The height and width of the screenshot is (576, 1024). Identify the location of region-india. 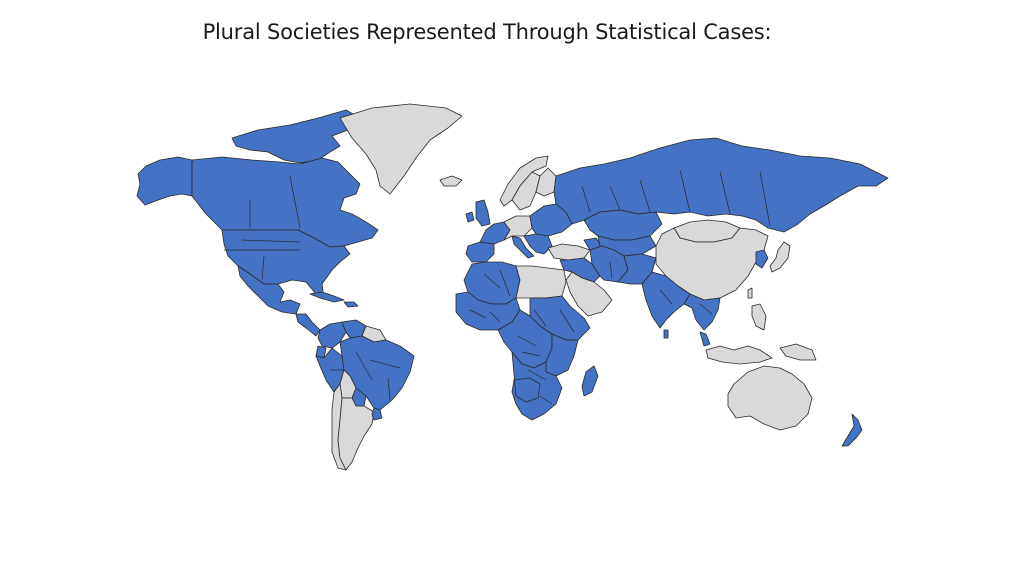
(666, 300).